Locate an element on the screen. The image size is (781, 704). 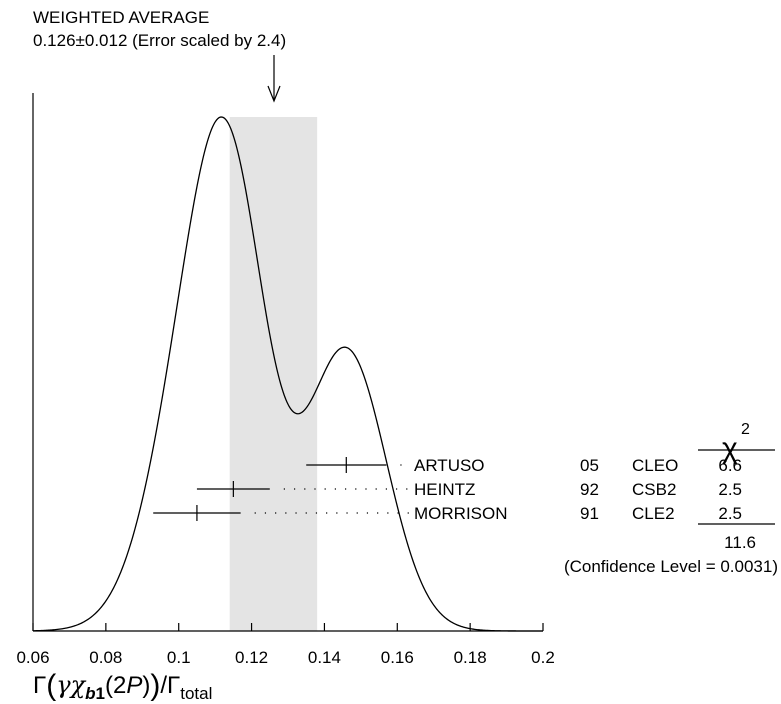
measurement-row: HEINTZ 92 CSB2 2.5 is located at coordinates (469, 489).